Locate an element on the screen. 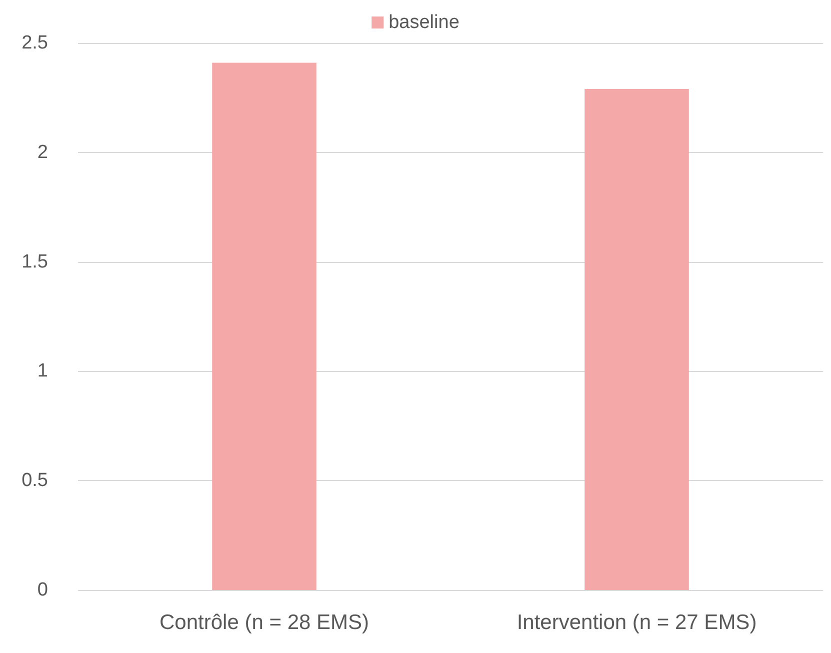 The width and height of the screenshot is (831, 653). y-tick-label: 1.5 is located at coordinates (35, 261).